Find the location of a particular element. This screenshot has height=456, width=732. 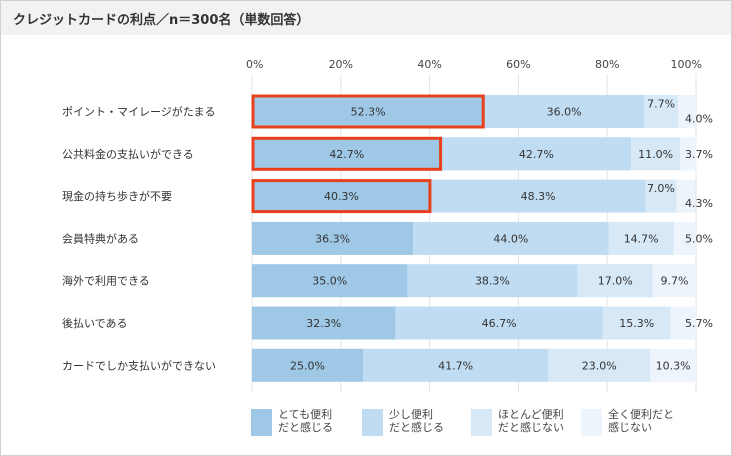

data-label: 36.3% is located at coordinates (332, 238).